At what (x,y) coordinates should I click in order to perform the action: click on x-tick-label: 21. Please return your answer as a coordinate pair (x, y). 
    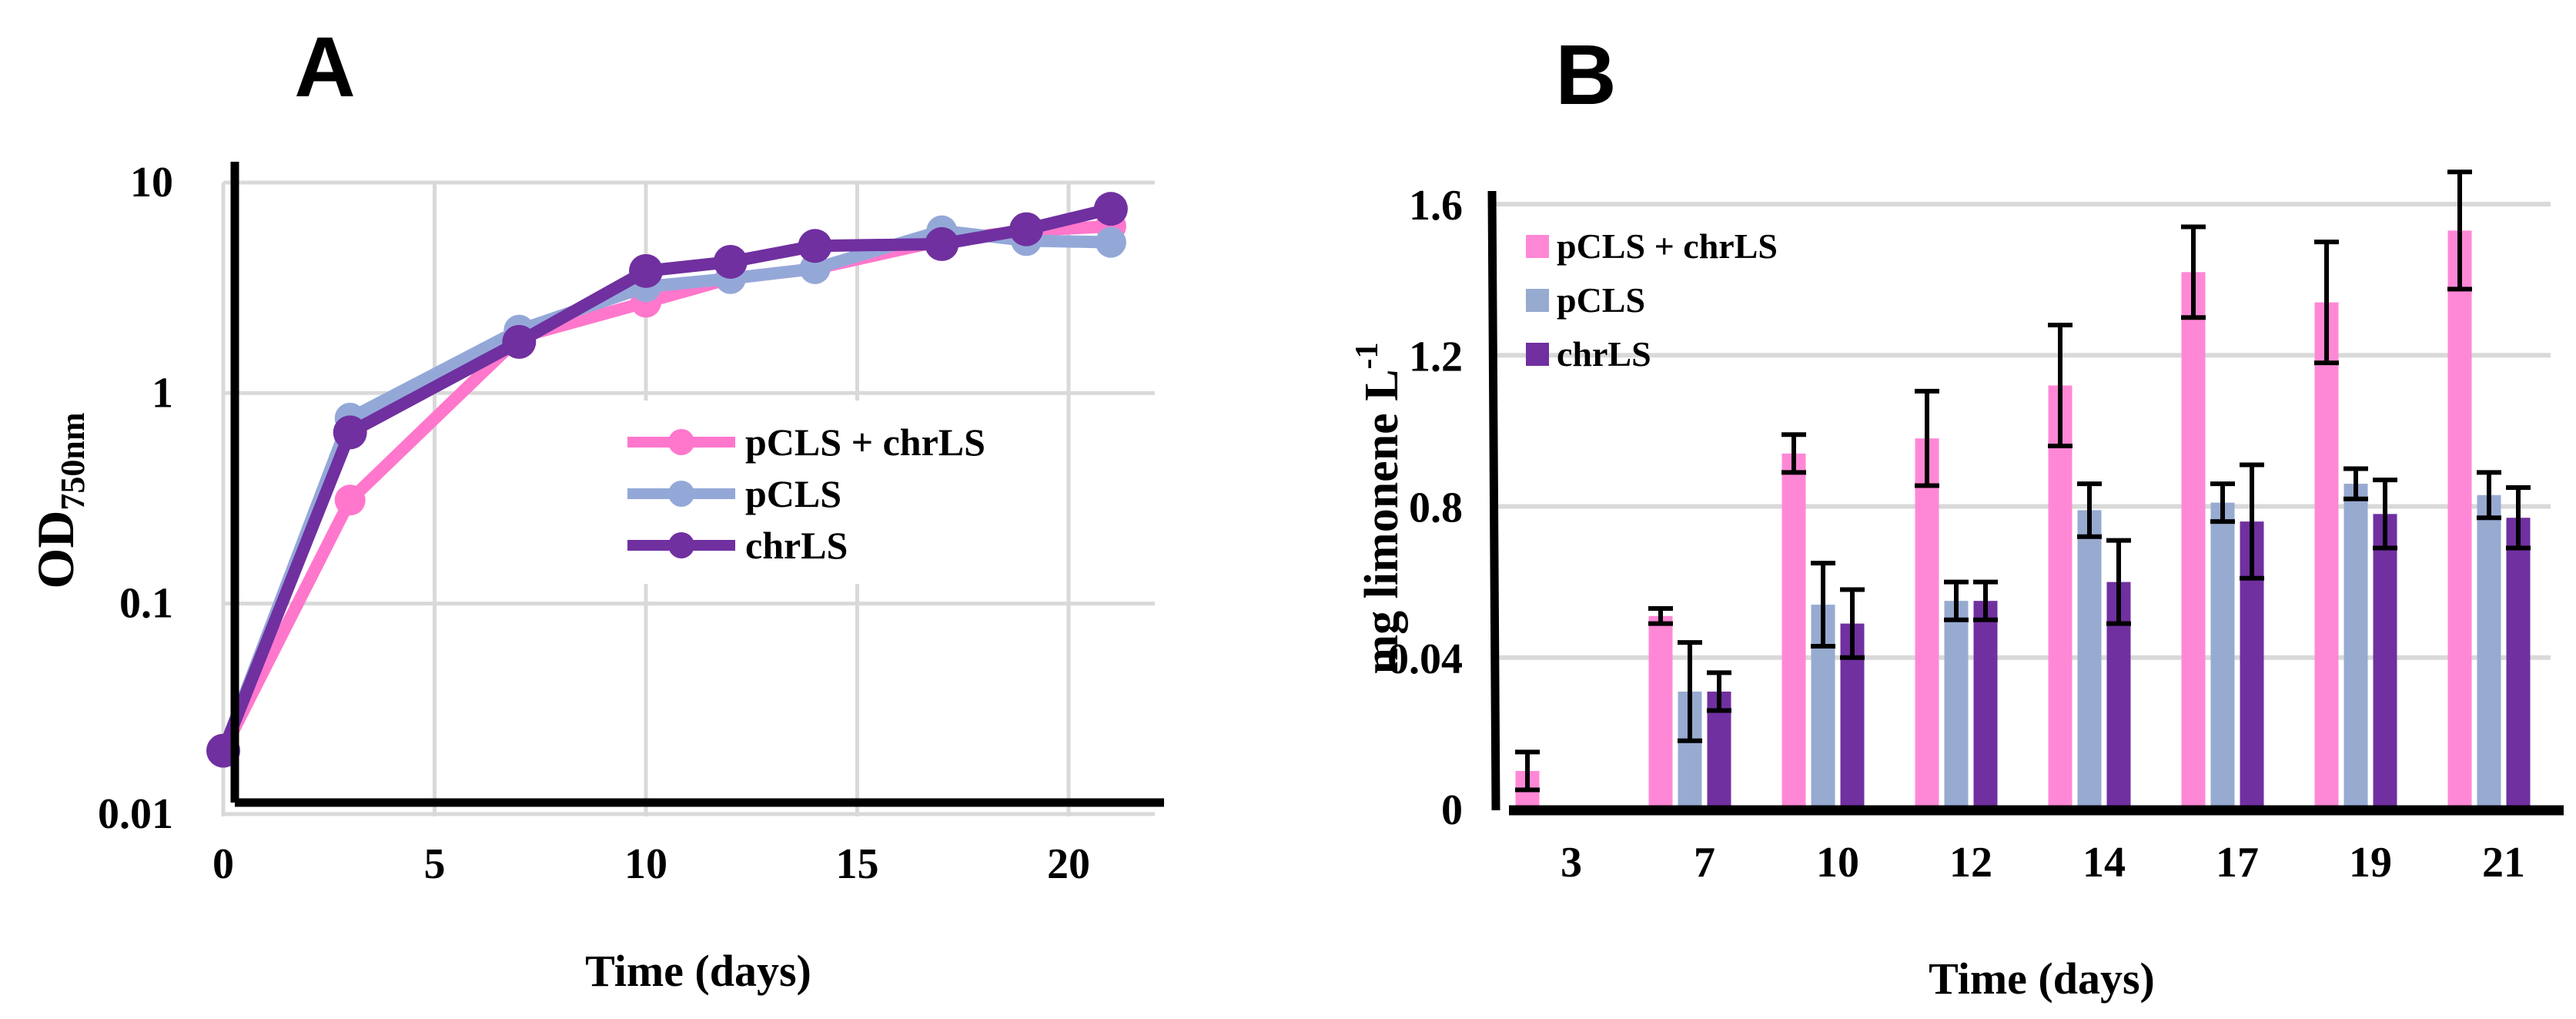
    Looking at the image, I should click on (2504, 863).